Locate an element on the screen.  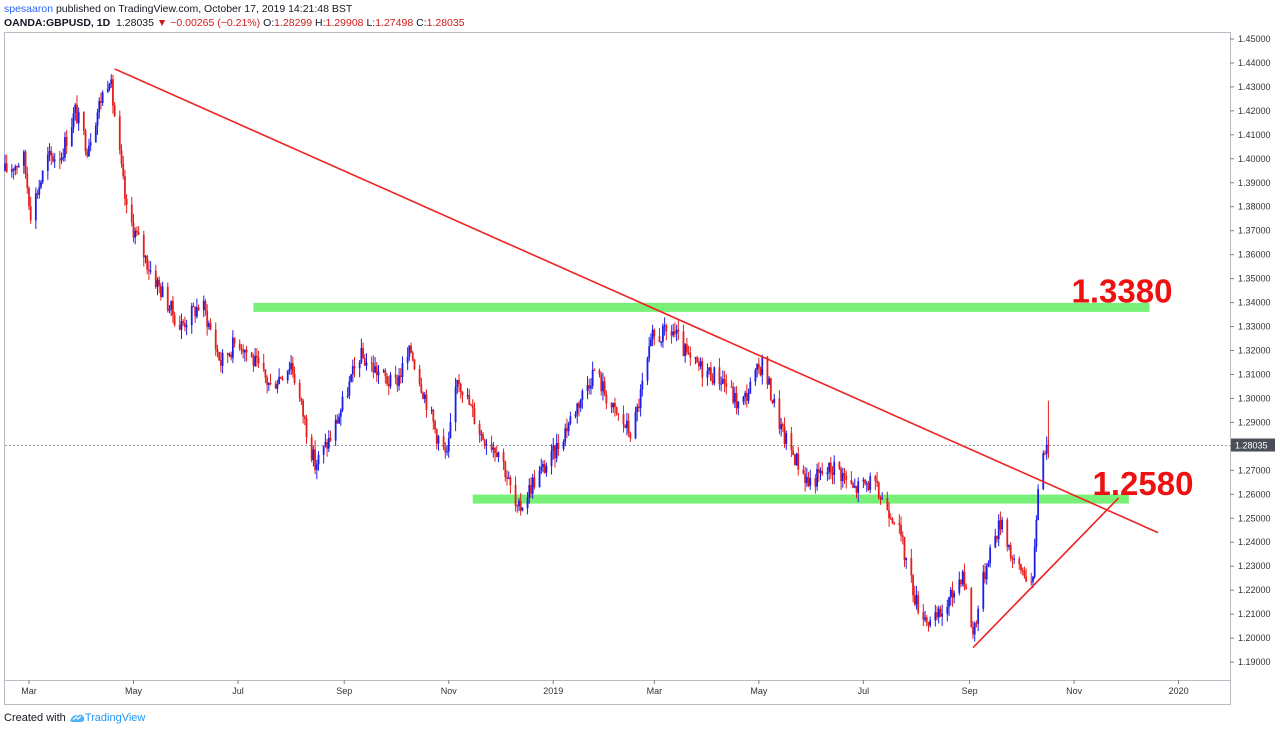
created-with-text: Created with is located at coordinates (35, 718).